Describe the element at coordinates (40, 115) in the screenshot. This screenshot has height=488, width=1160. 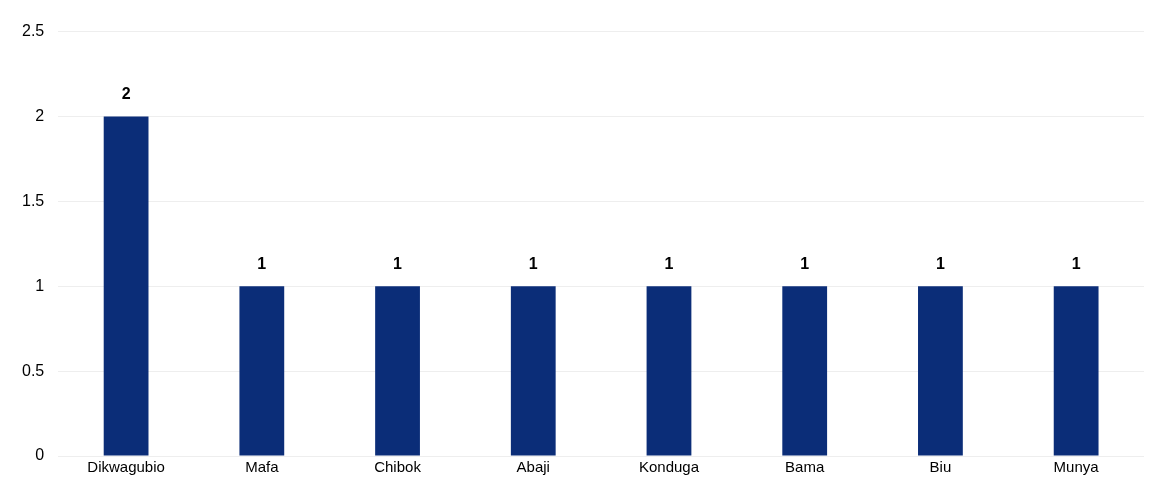
I see `y-tick-label: 2` at that location.